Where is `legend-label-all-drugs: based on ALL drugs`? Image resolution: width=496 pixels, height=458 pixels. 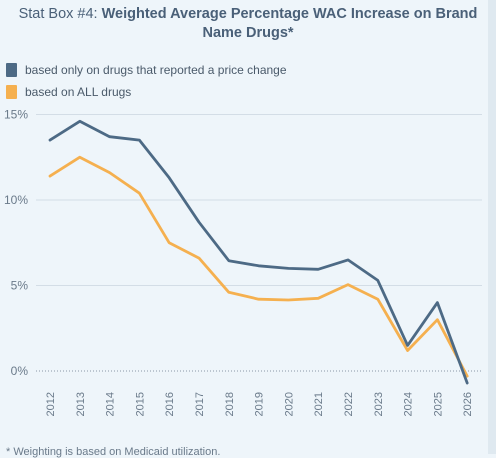 legend-label-all-drugs: based on ALL drugs is located at coordinates (78, 92).